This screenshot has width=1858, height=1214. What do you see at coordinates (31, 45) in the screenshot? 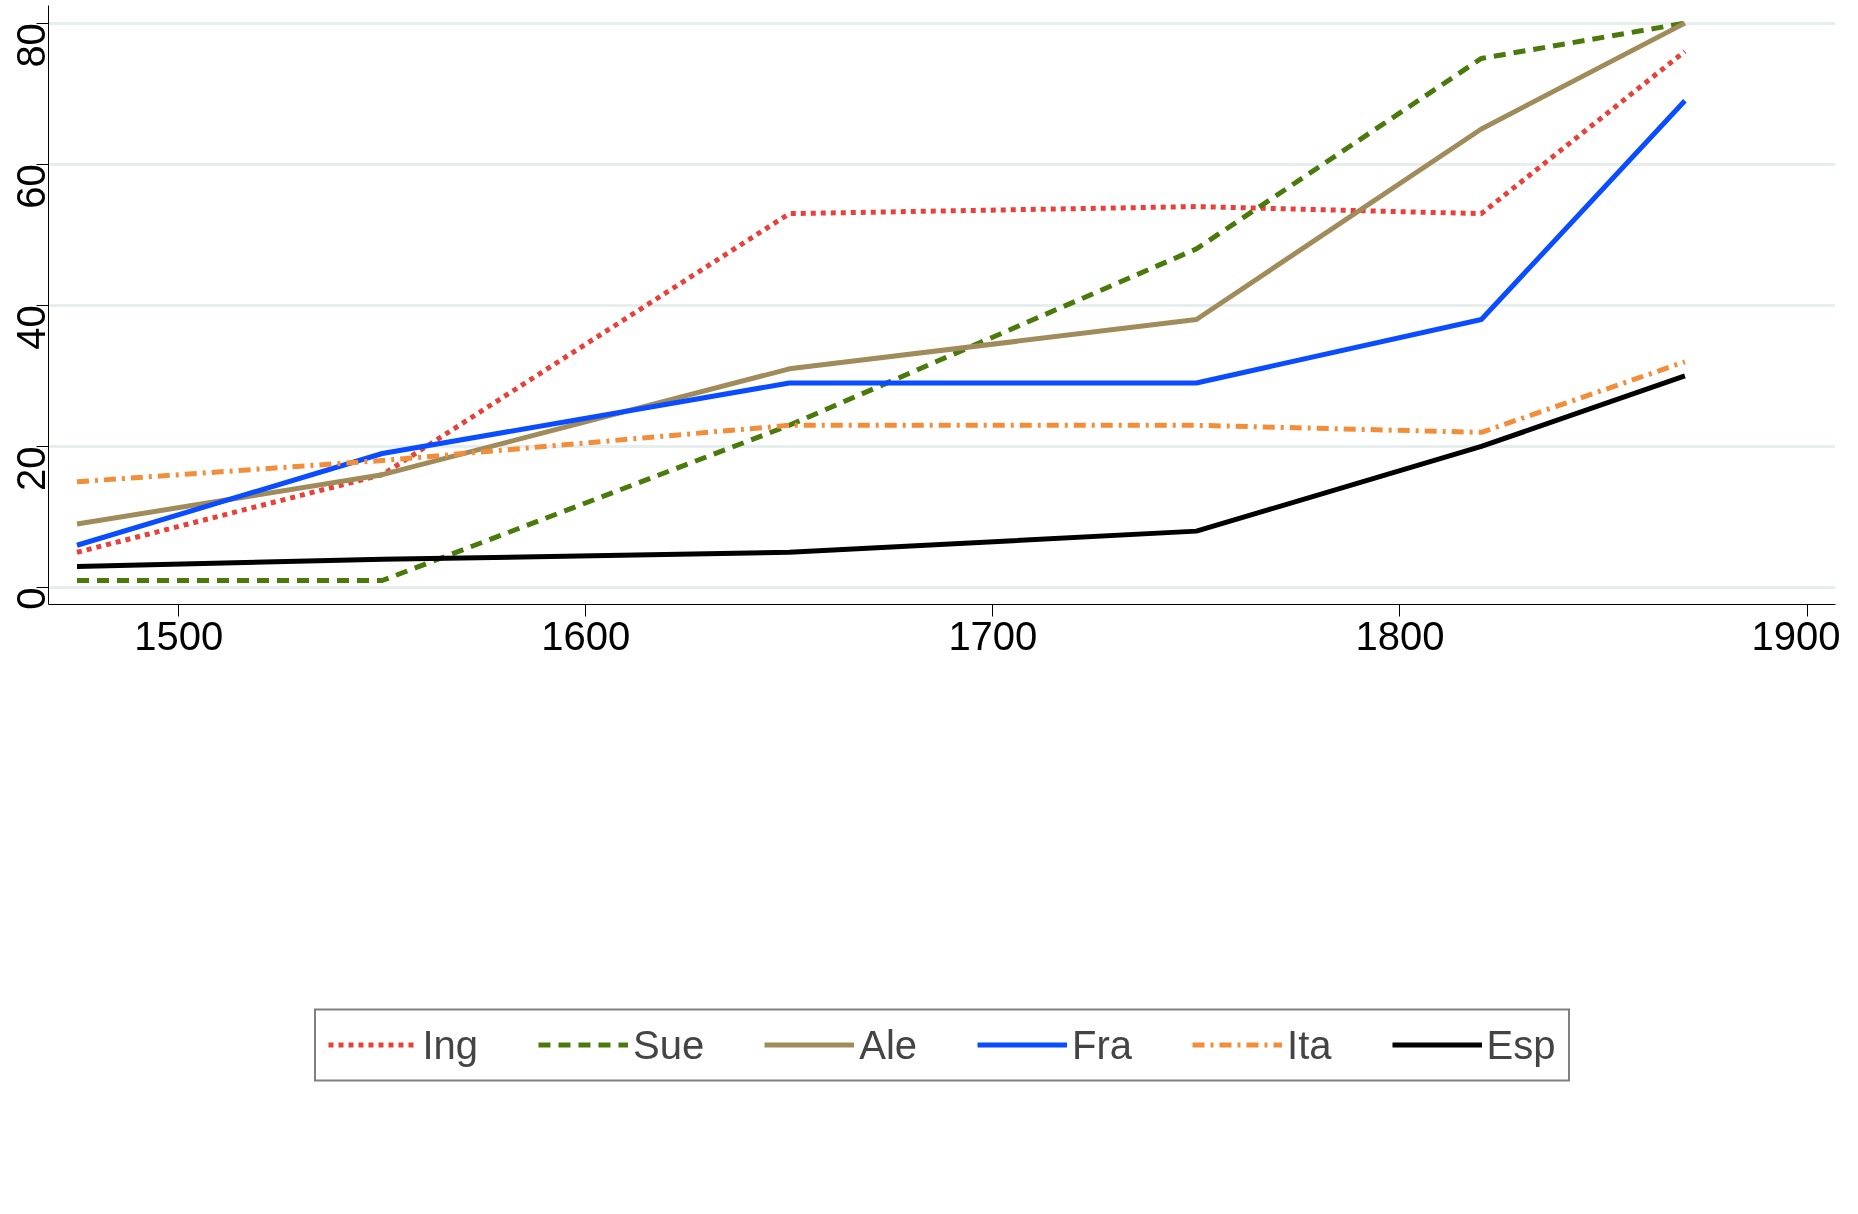
I see `y-tick-label: 80` at bounding box center [31, 45].